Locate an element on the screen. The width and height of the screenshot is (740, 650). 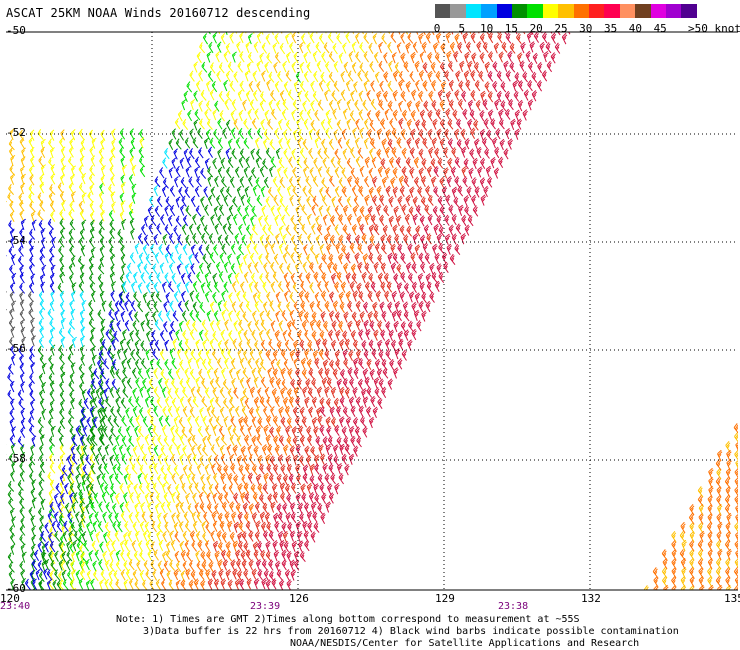
lon-label: 126 is located at coordinates (299, 598).